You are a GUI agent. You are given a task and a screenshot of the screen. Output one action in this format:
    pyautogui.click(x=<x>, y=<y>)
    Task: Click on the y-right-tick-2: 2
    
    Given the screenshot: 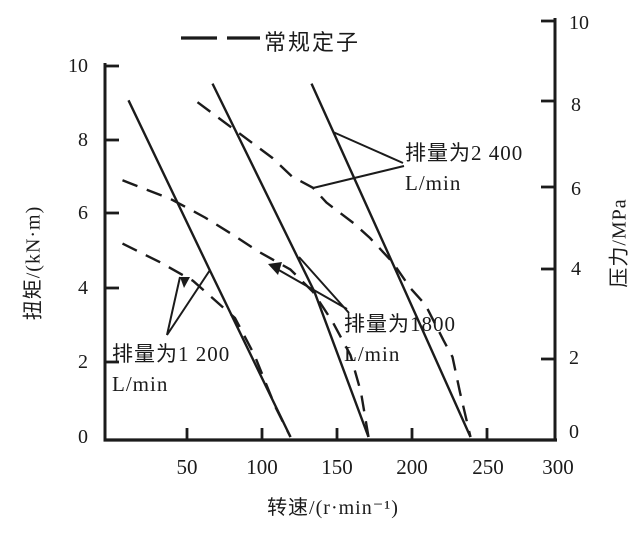 What is the action you would take?
    pyautogui.click(x=574, y=358)
    